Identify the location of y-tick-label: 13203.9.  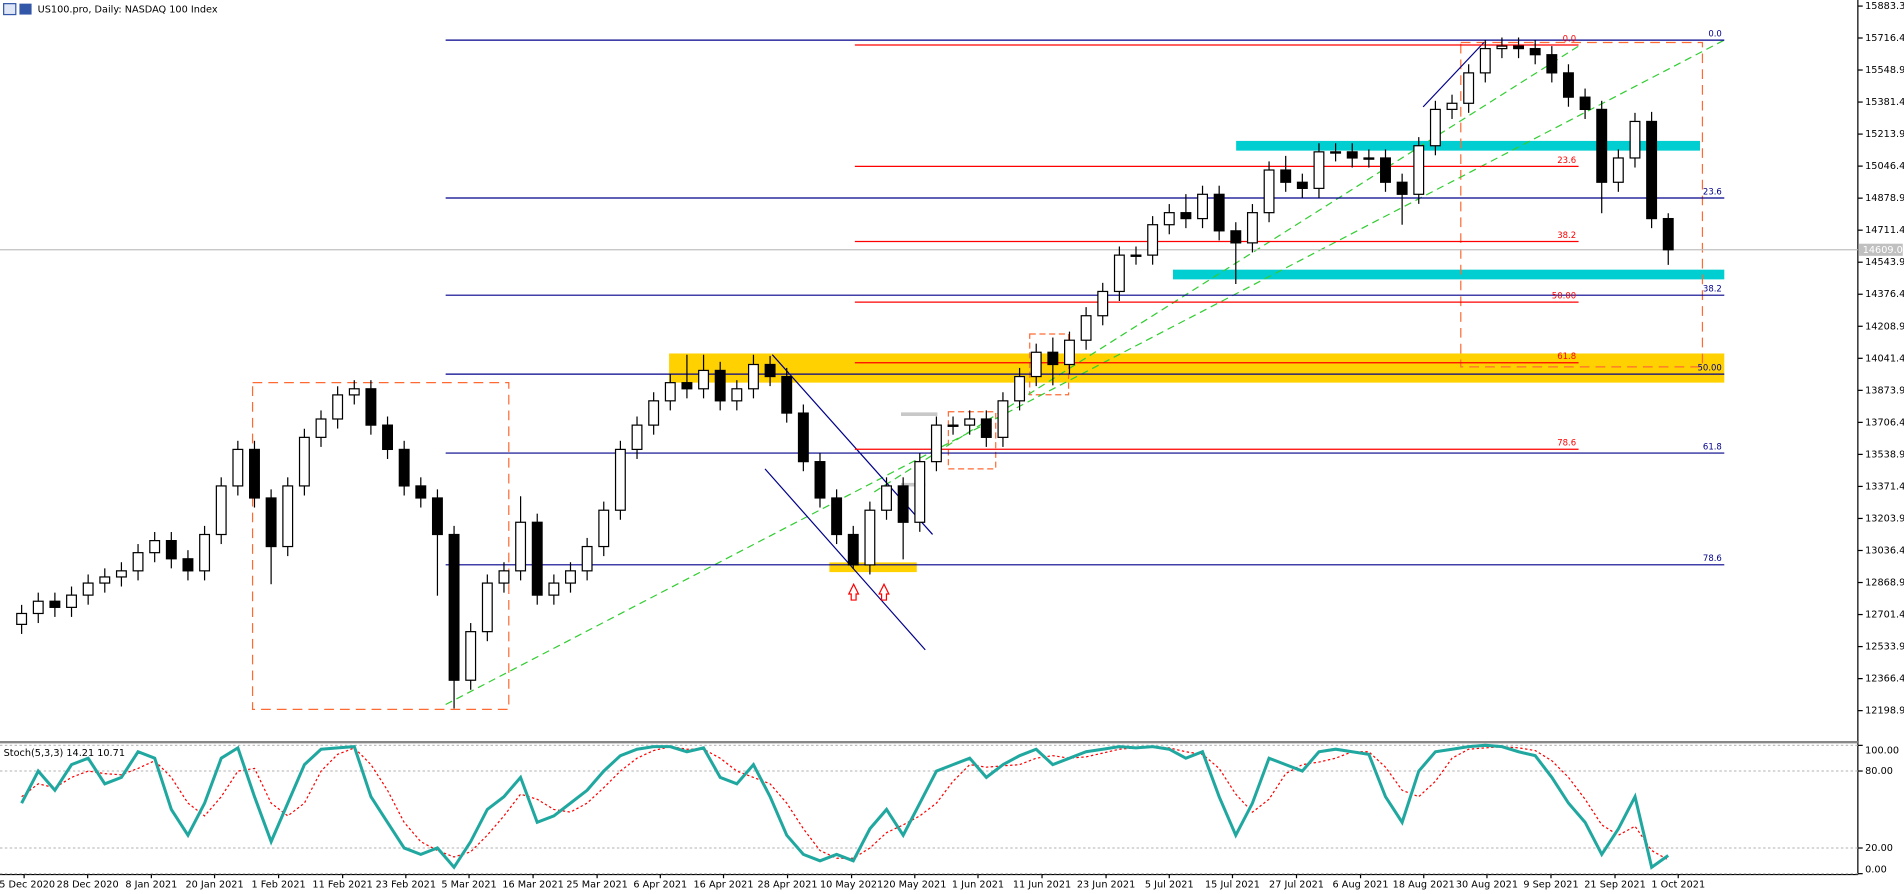
(1884, 518).